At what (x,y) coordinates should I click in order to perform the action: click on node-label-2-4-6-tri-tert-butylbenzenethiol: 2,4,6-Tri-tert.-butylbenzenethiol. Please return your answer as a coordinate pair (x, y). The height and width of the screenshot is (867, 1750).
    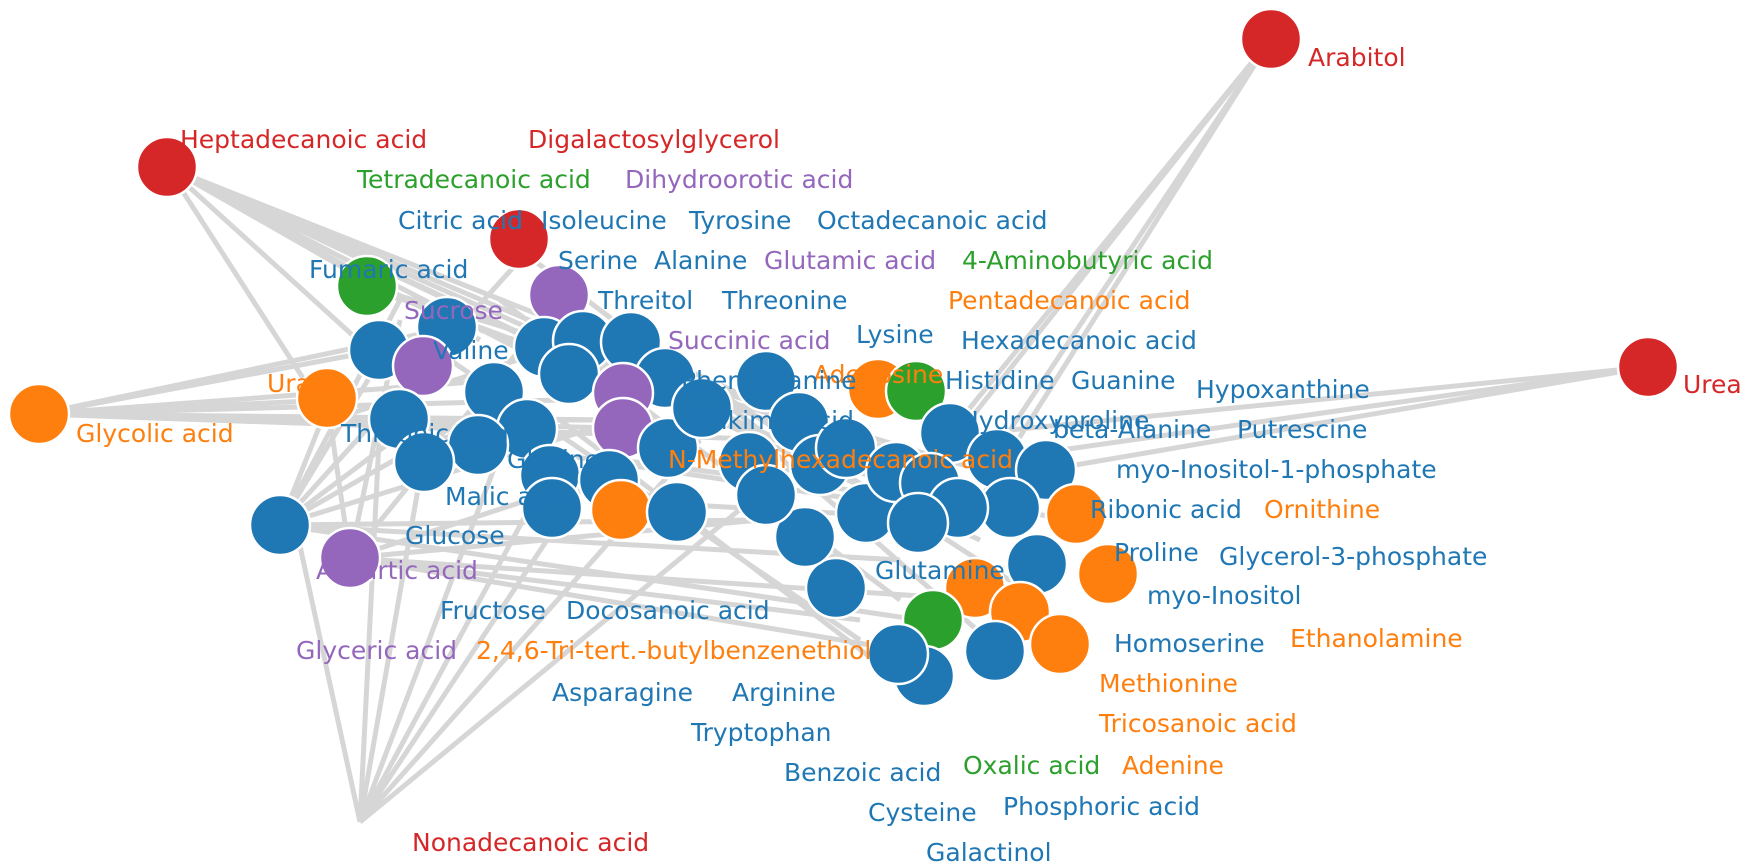
    Looking at the image, I should click on (673, 650).